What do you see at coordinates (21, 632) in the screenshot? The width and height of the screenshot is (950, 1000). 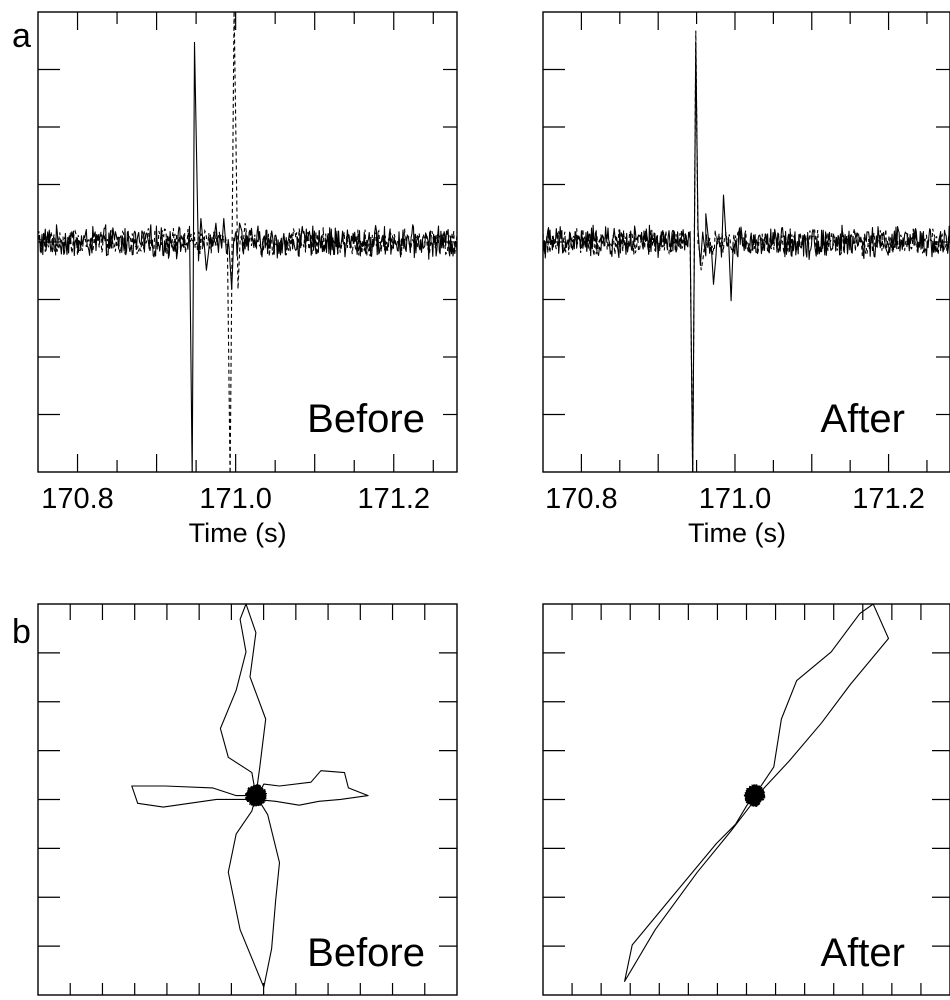 I see `panel-b-letter: b` at bounding box center [21, 632].